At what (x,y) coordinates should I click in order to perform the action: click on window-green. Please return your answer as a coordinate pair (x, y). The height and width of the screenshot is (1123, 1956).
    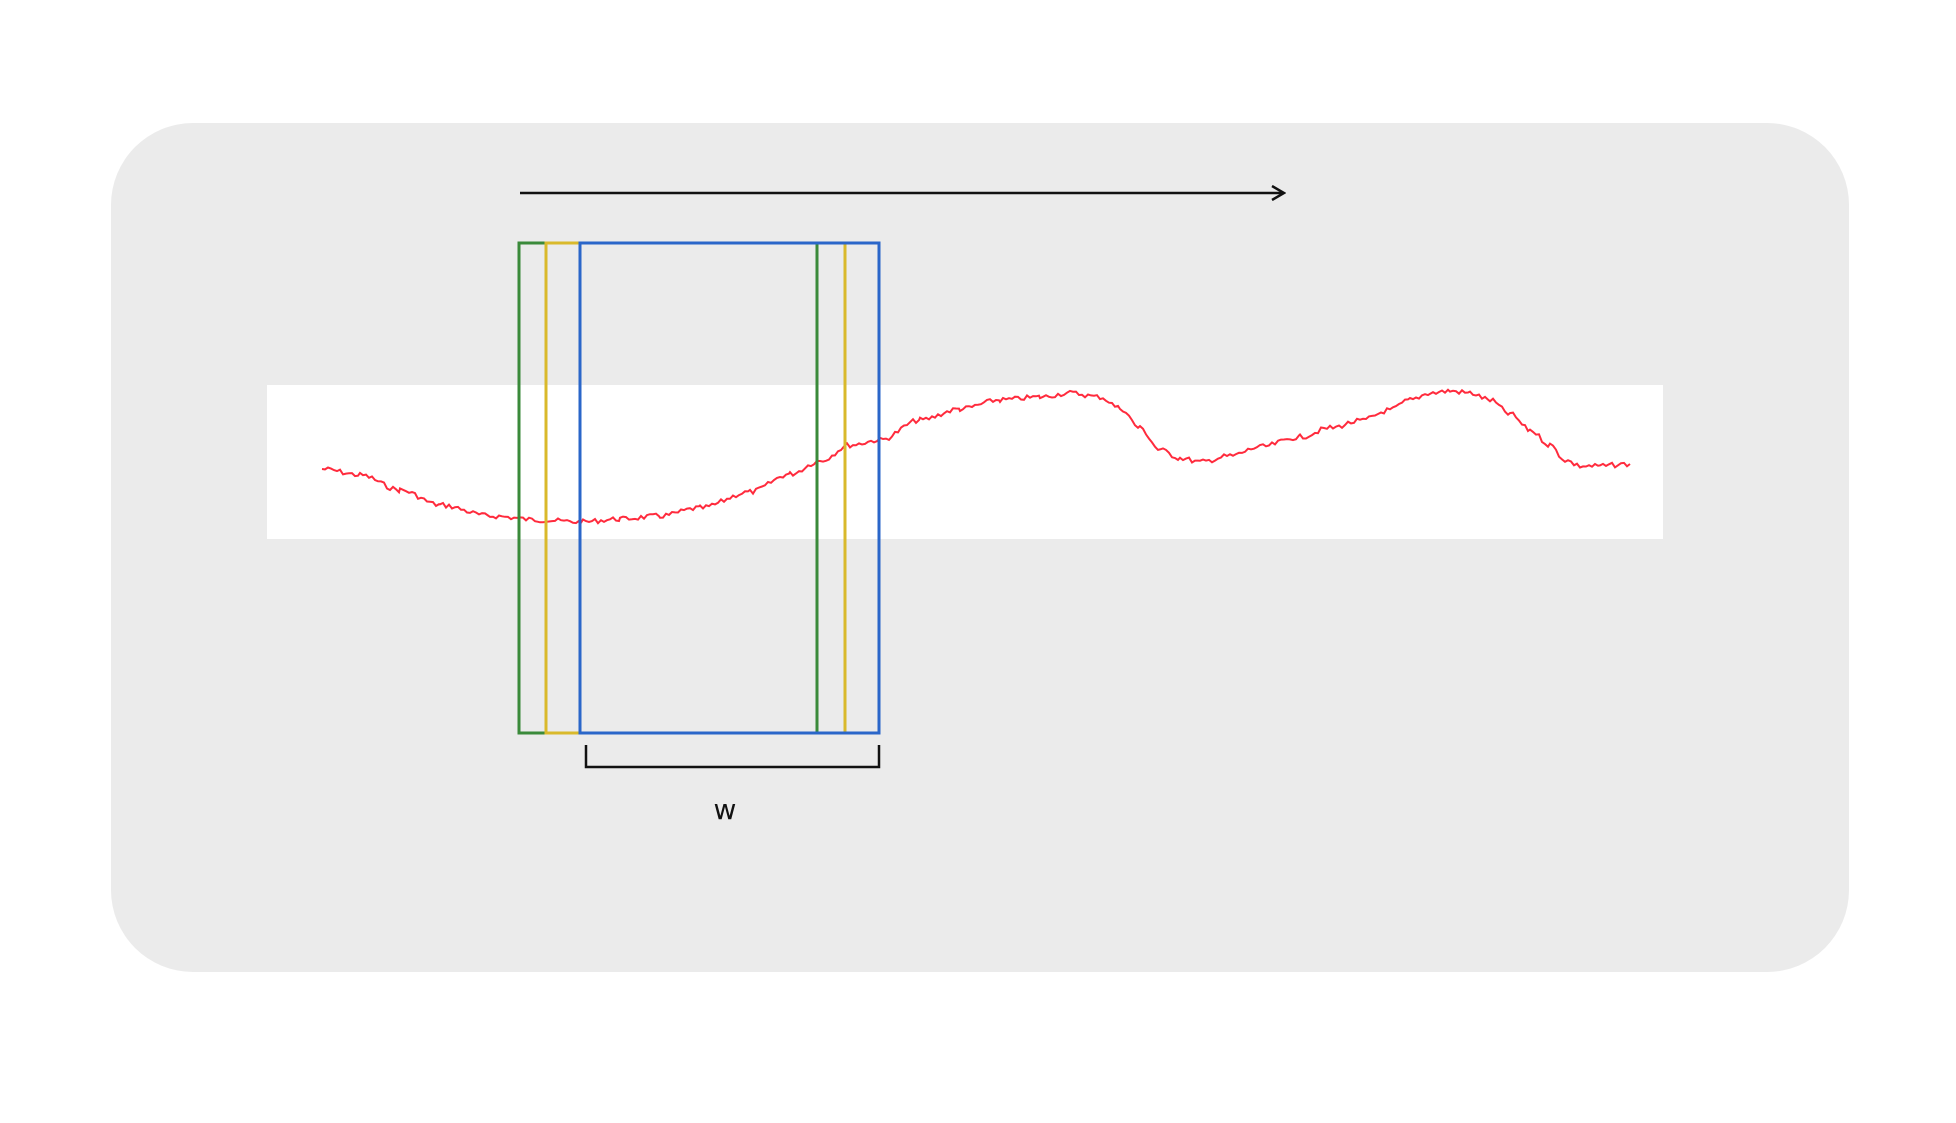
    Looking at the image, I should click on (668, 488).